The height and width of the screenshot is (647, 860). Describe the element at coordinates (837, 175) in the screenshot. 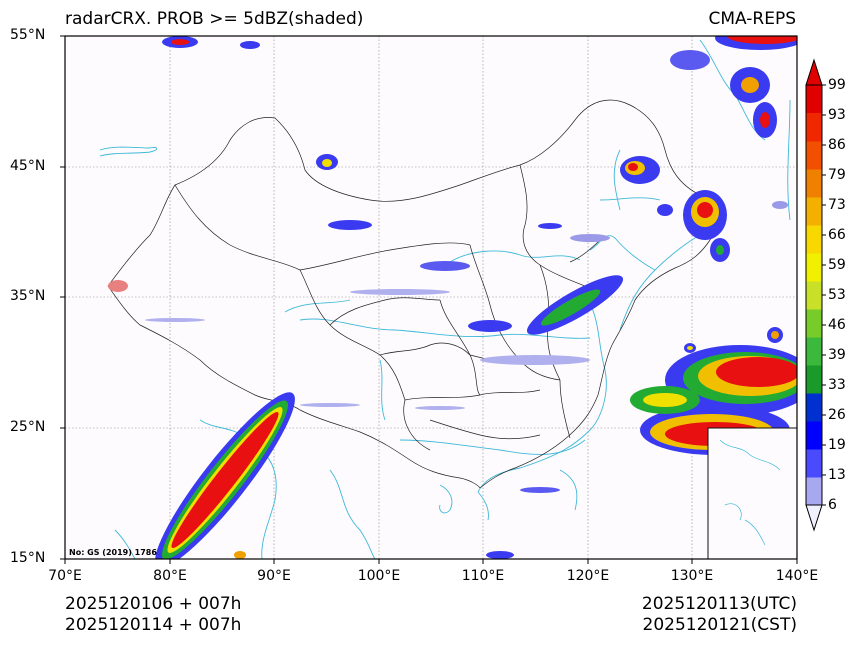

I see `colorbar-label: 79` at that location.